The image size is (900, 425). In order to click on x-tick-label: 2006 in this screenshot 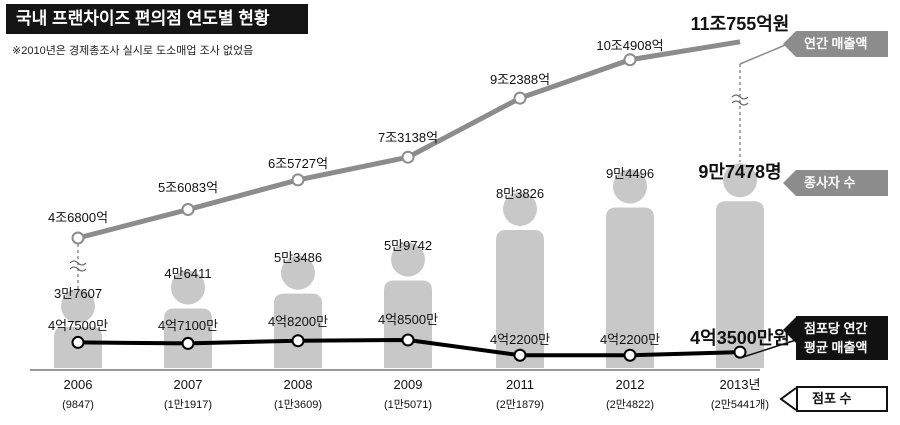, I will do `click(78, 384)`.